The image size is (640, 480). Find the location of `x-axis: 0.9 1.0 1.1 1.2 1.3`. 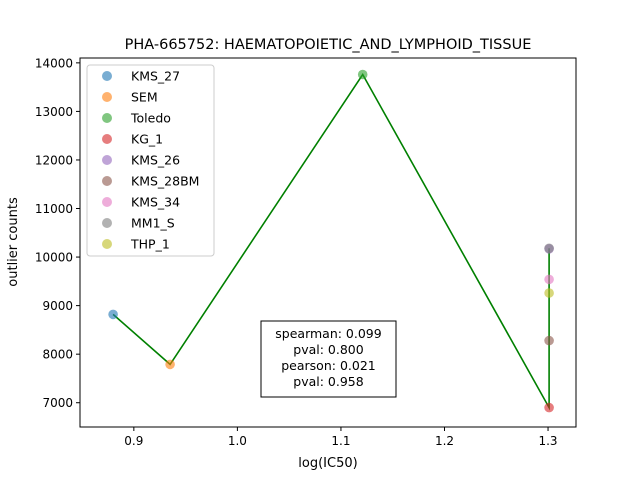

x-axis: 0.9 1.0 1.1 1.2 1.3 is located at coordinates (341, 437).